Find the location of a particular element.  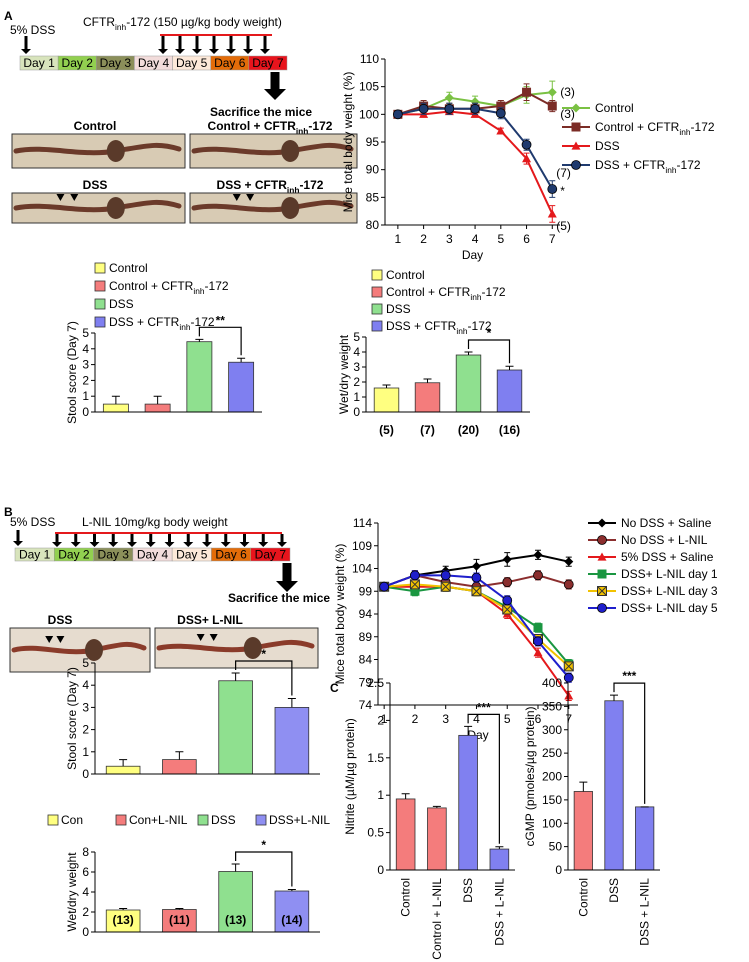

y-tick-label: 84 is located at coordinates (366, 660).